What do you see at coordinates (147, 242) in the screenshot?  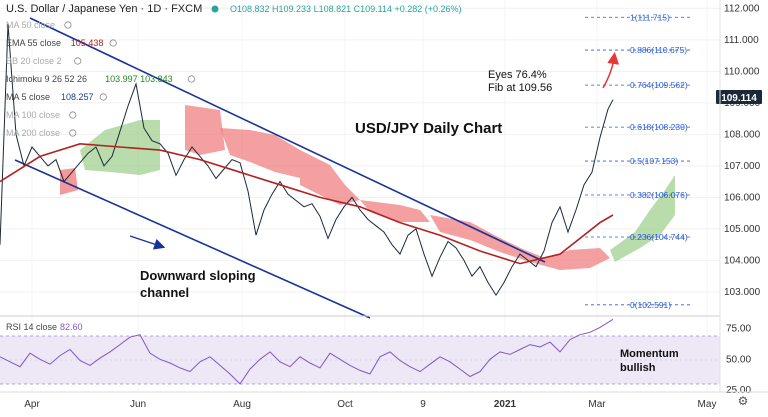 I see `channel-direction-arrow` at bounding box center [147, 242].